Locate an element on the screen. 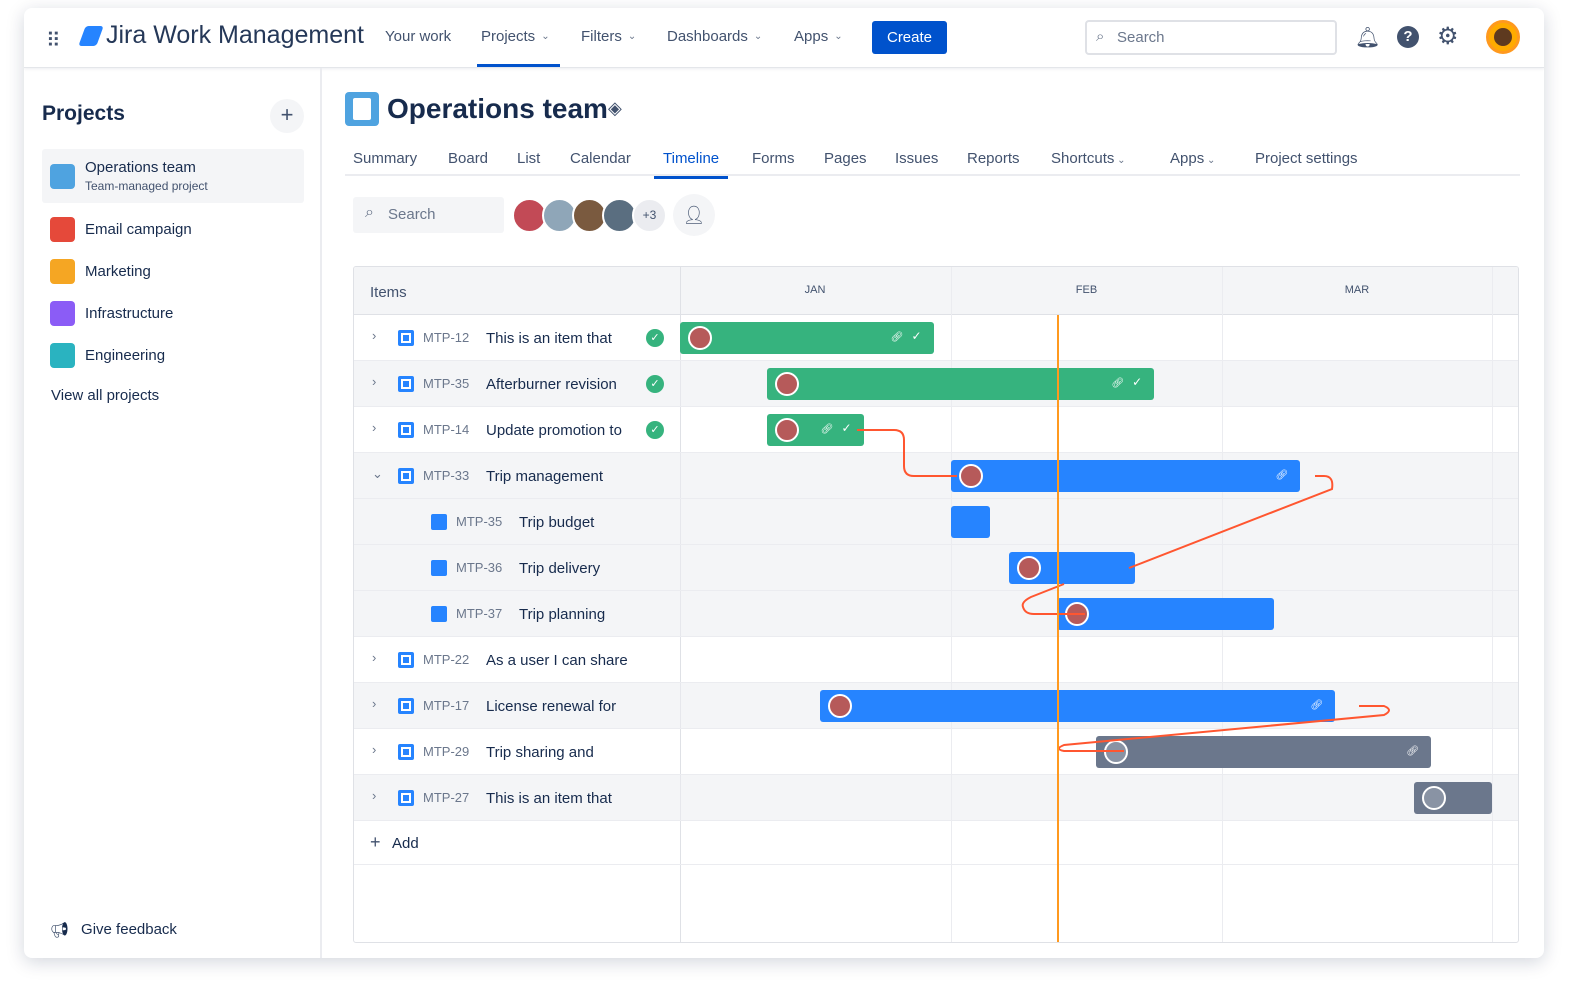 The image size is (1584, 1008). tab-board: Board is located at coordinates (468, 158).